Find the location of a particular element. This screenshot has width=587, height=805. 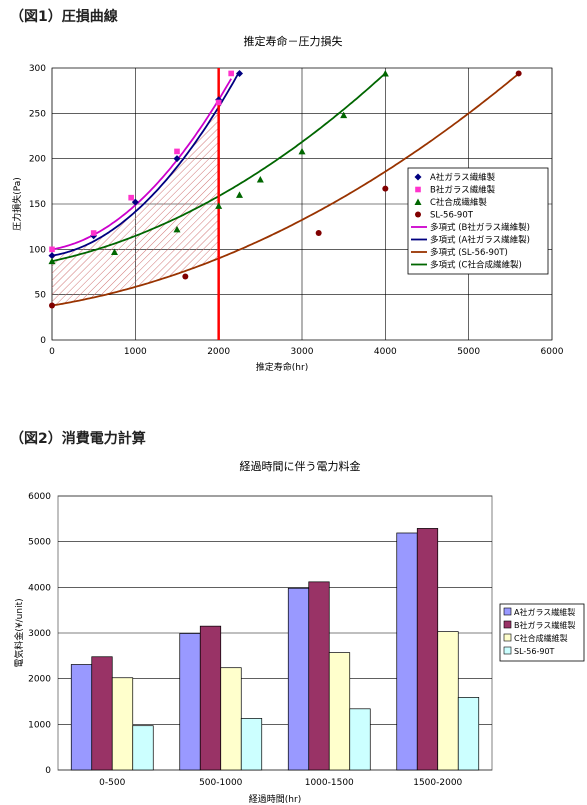

chart2-y-tick-label: 0 is located at coordinates (48, 771).